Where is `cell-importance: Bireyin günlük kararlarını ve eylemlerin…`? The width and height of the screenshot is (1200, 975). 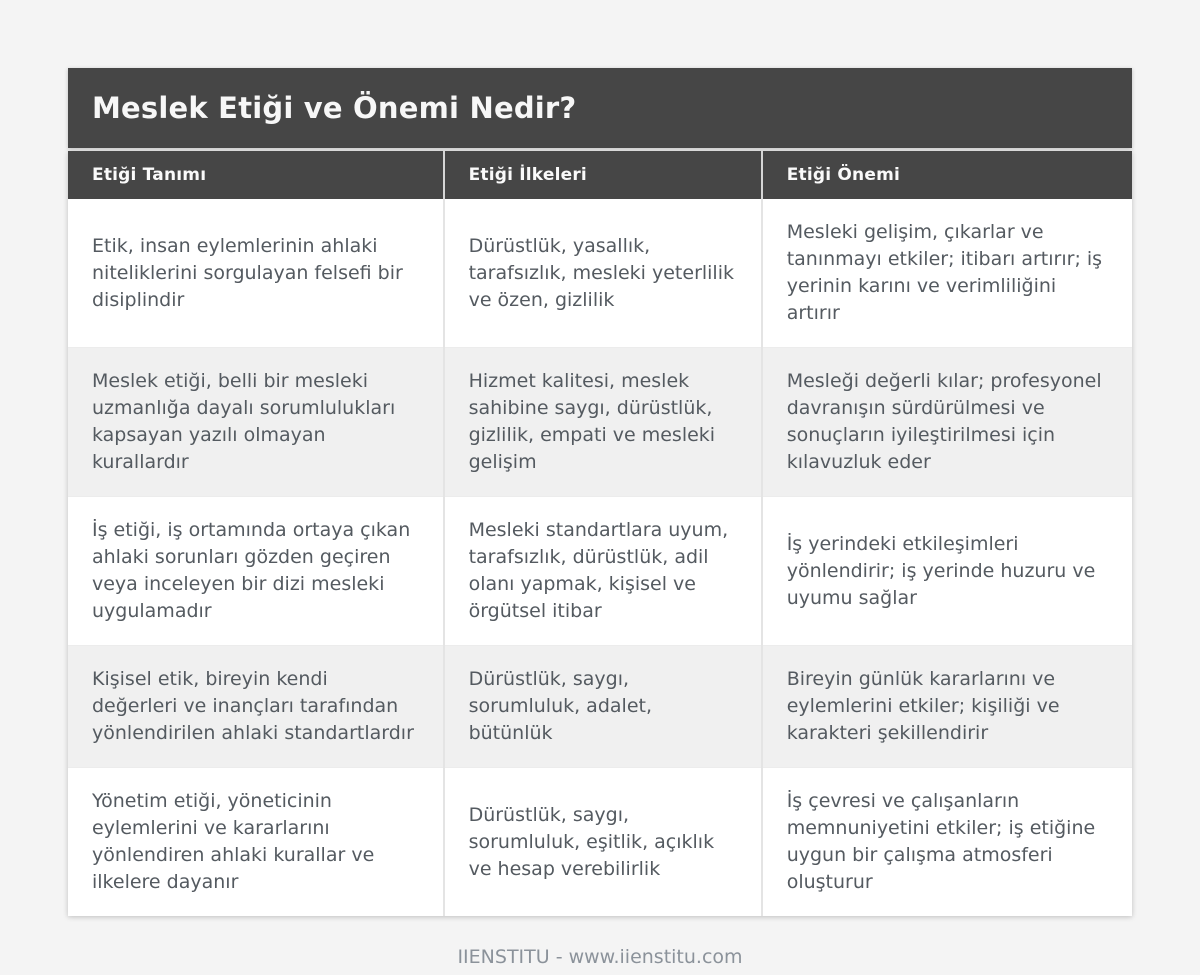 cell-importance: Bireyin günlük kararlarını ve eylemlerin… is located at coordinates (946, 706).